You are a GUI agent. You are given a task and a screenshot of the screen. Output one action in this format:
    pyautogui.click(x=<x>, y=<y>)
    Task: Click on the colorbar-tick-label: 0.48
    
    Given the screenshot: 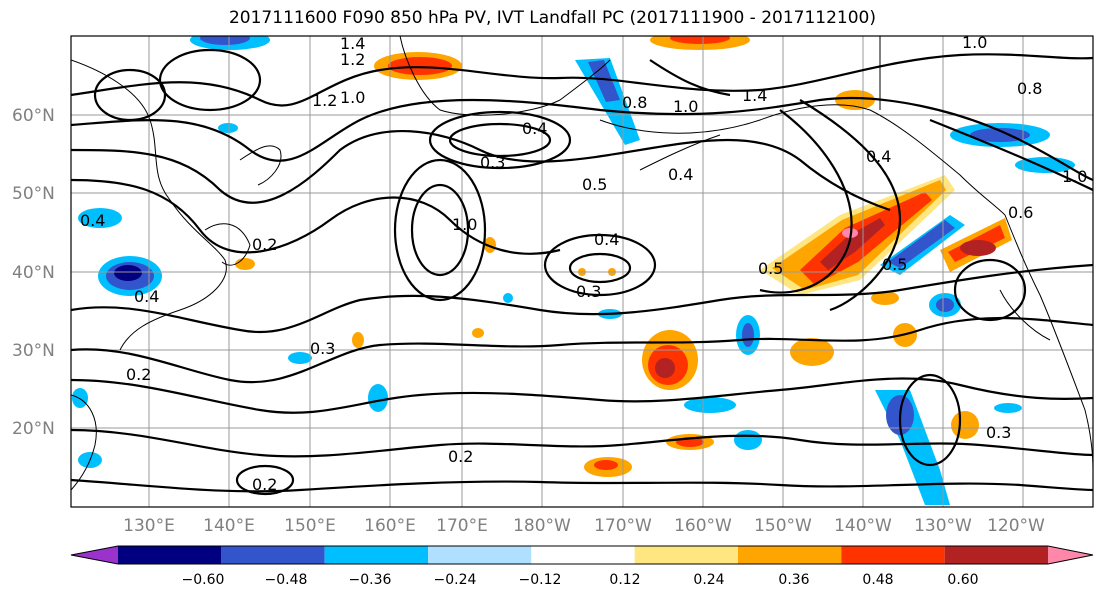 What is the action you would take?
    pyautogui.click(x=877, y=580)
    